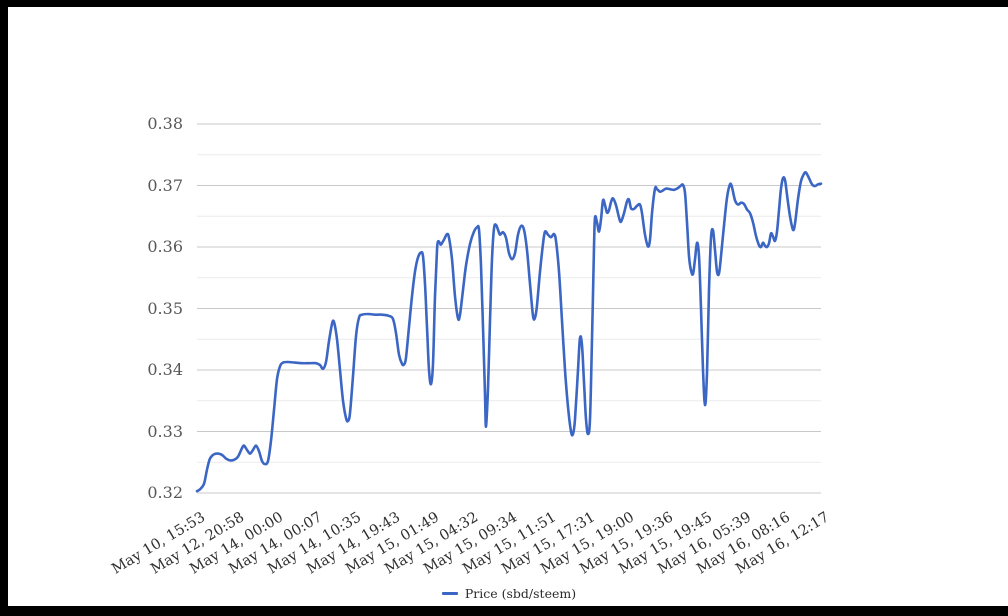 The height and width of the screenshot is (616, 1008). What do you see at coordinates (165, 369) in the screenshot?
I see `y-axis-tick-label: 0.34` at bounding box center [165, 369].